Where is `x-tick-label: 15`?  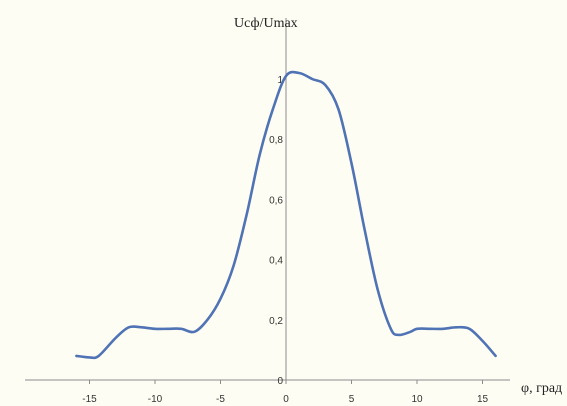
x-tick-label: 15 is located at coordinates (483, 399).